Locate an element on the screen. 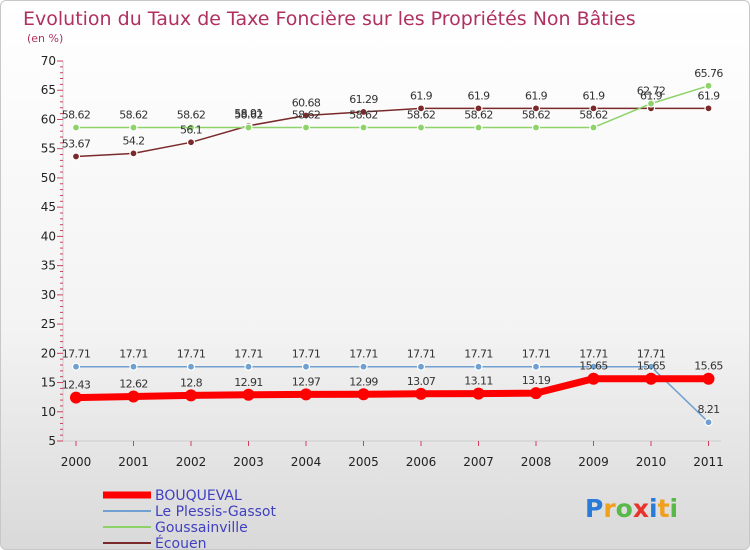 This screenshot has height=550, width=750. data-label-goussainville: 65.76 is located at coordinates (708, 73).